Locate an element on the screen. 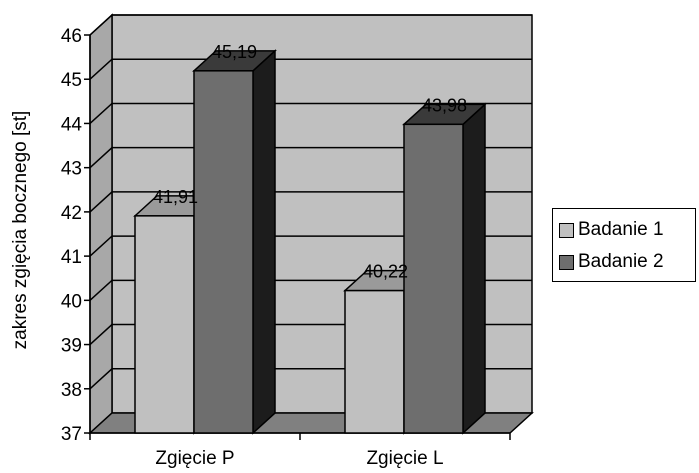 The image size is (699, 473). legend-label-series-1: Badanie 1 is located at coordinates (621, 229).